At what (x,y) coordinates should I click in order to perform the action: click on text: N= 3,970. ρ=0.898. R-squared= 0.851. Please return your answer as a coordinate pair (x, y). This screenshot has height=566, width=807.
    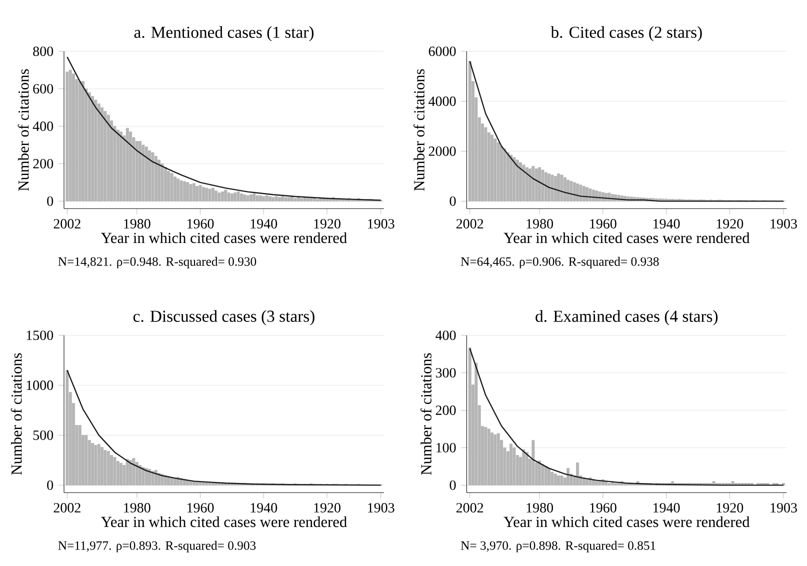
    Looking at the image, I should click on (558, 546).